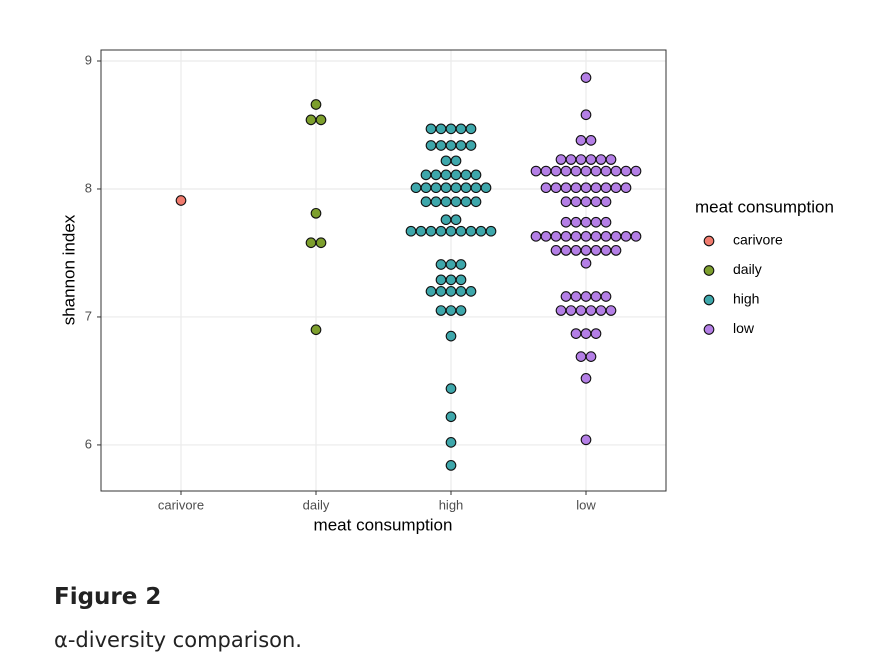 The image size is (874, 670). Describe the element at coordinates (88, 59) in the screenshot. I see `y-tick-label: 9` at that location.